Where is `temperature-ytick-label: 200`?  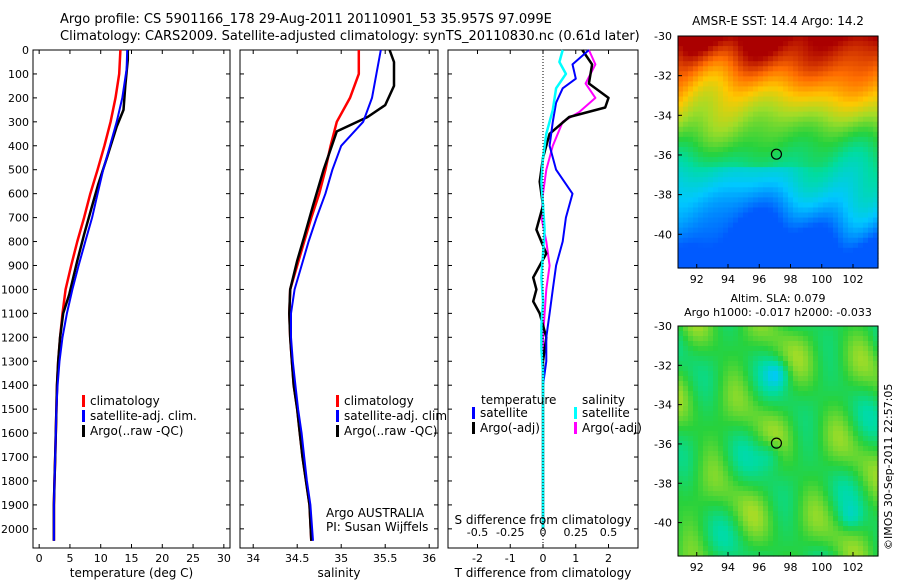 temperature-ytick-label: 200 is located at coordinates (18, 98).